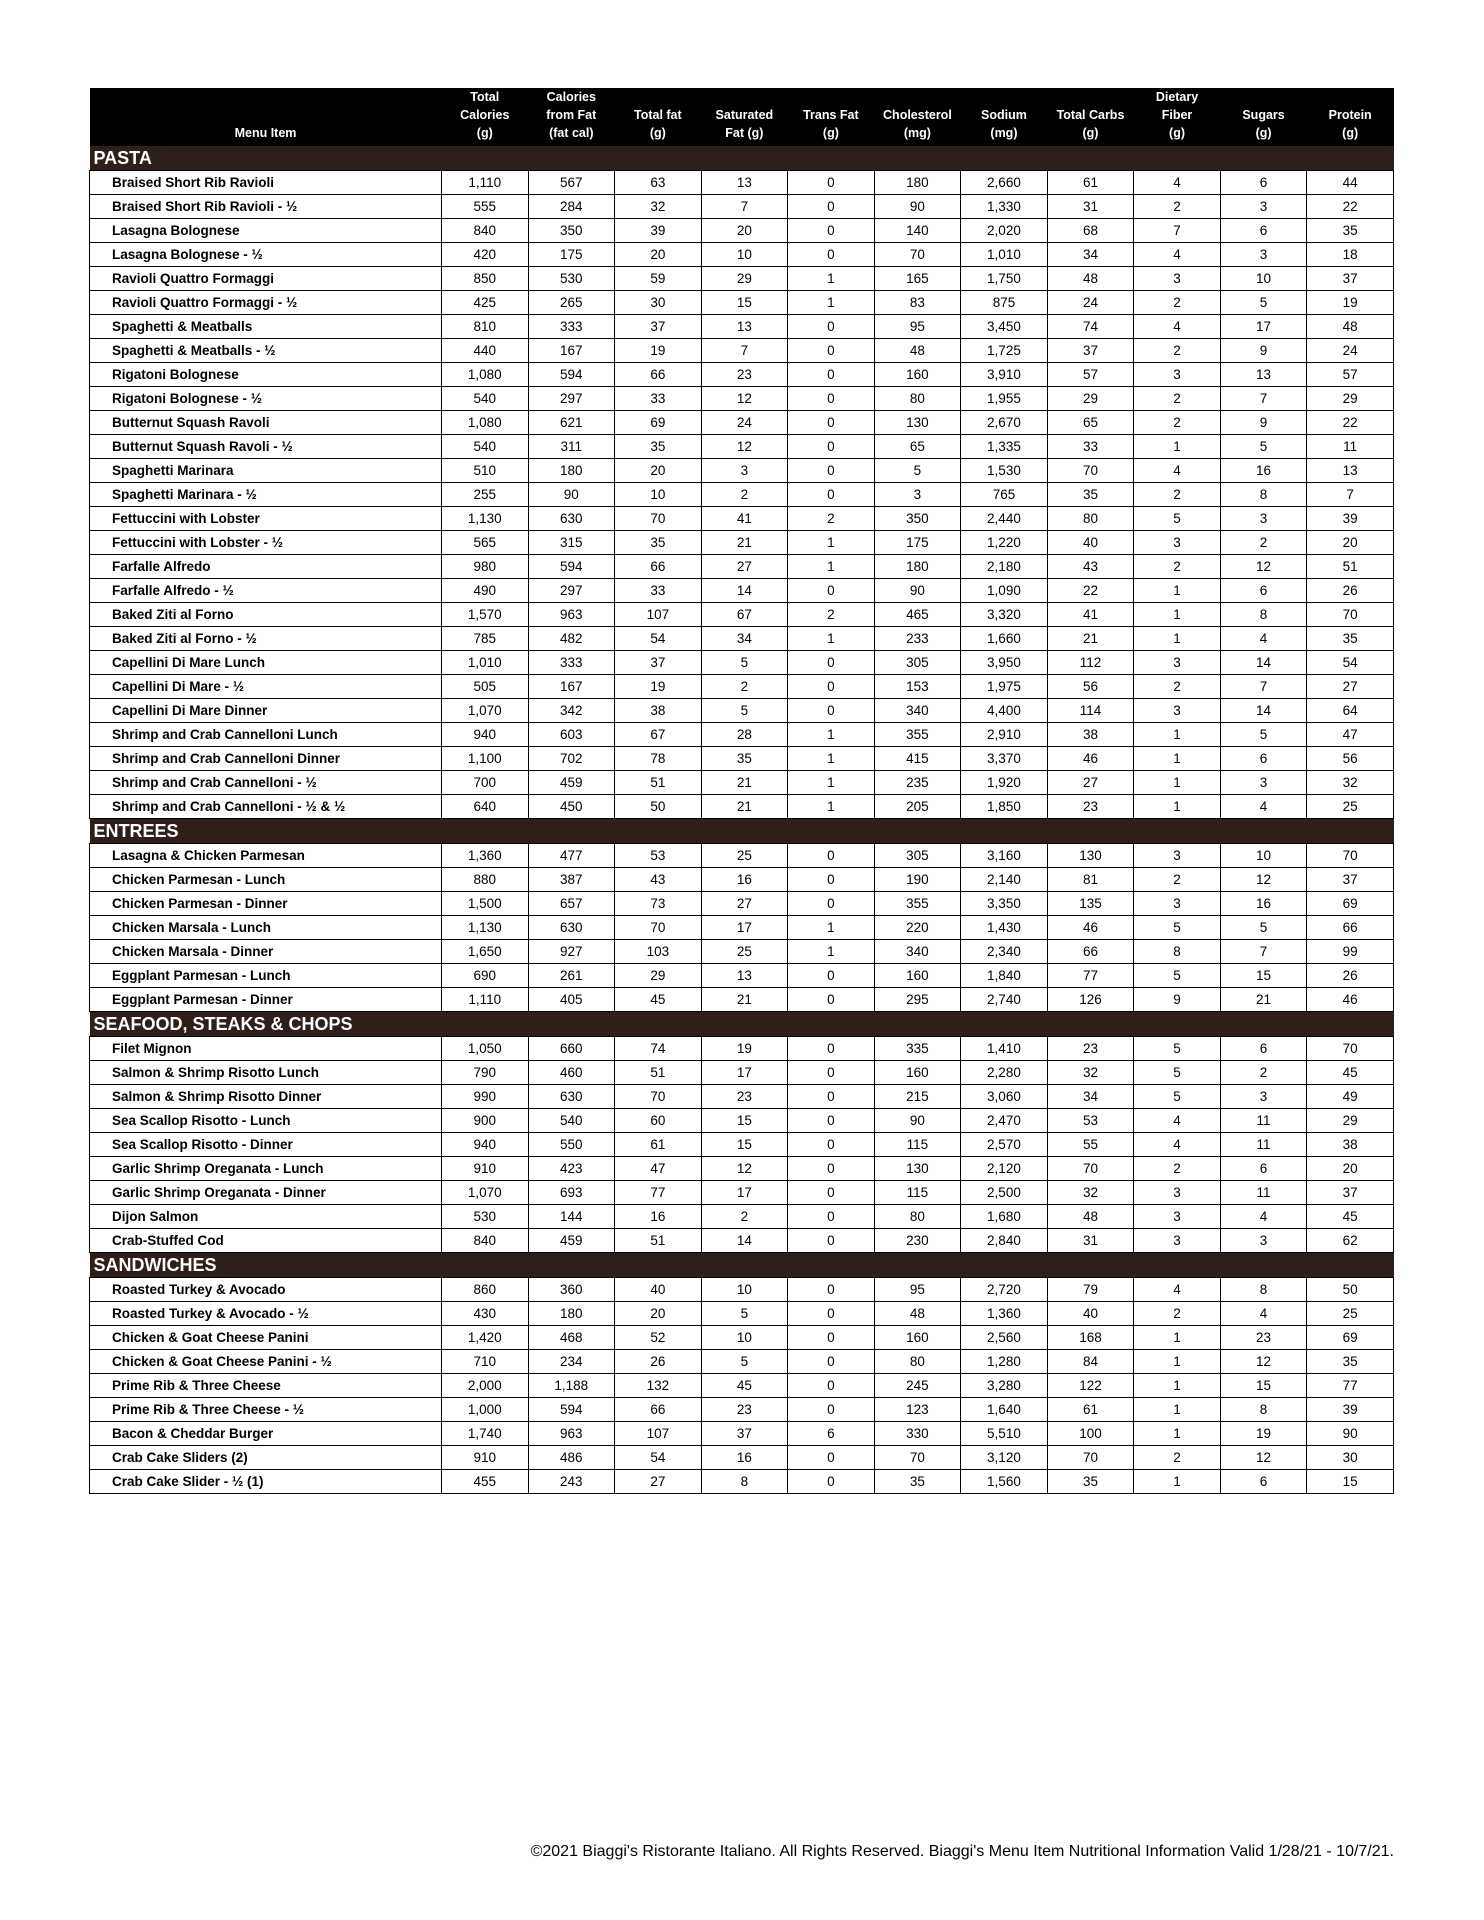  What do you see at coordinates (265, 710) in the screenshot?
I see `menu-item-name: Capellini Di Mare Dinner` at bounding box center [265, 710].